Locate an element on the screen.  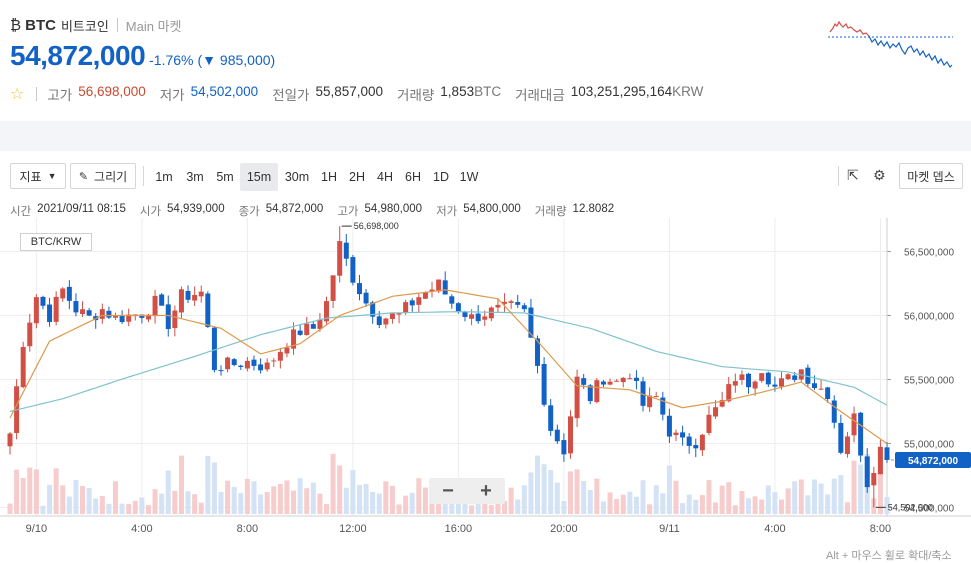
interval-1d: 1D is located at coordinates (441, 177).